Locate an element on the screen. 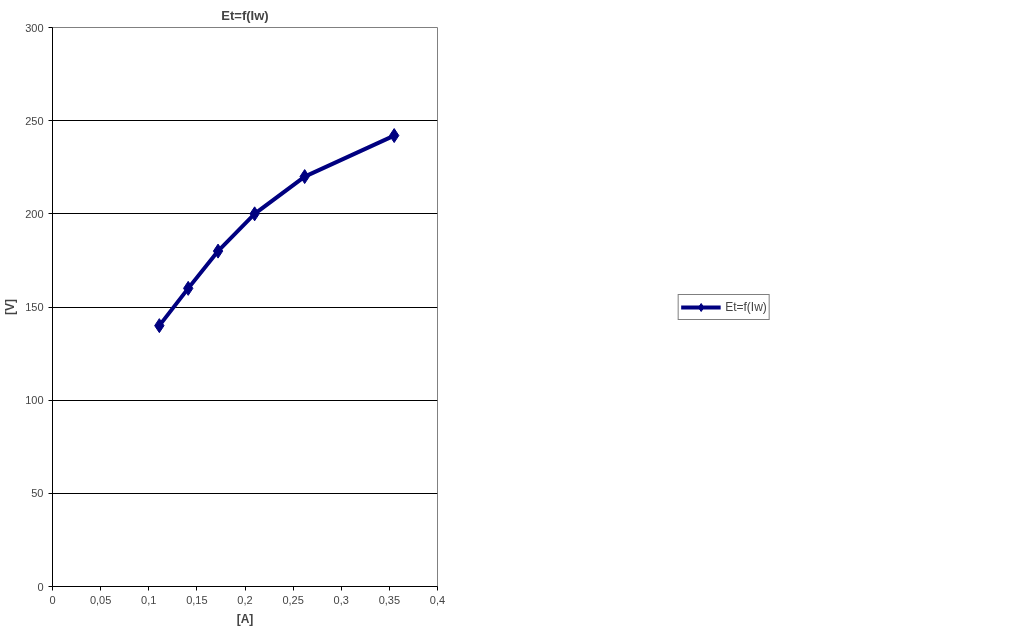 Image resolution: width=1010 pixels, height=628 pixels. y-tick-label: 250 is located at coordinates (34, 120).